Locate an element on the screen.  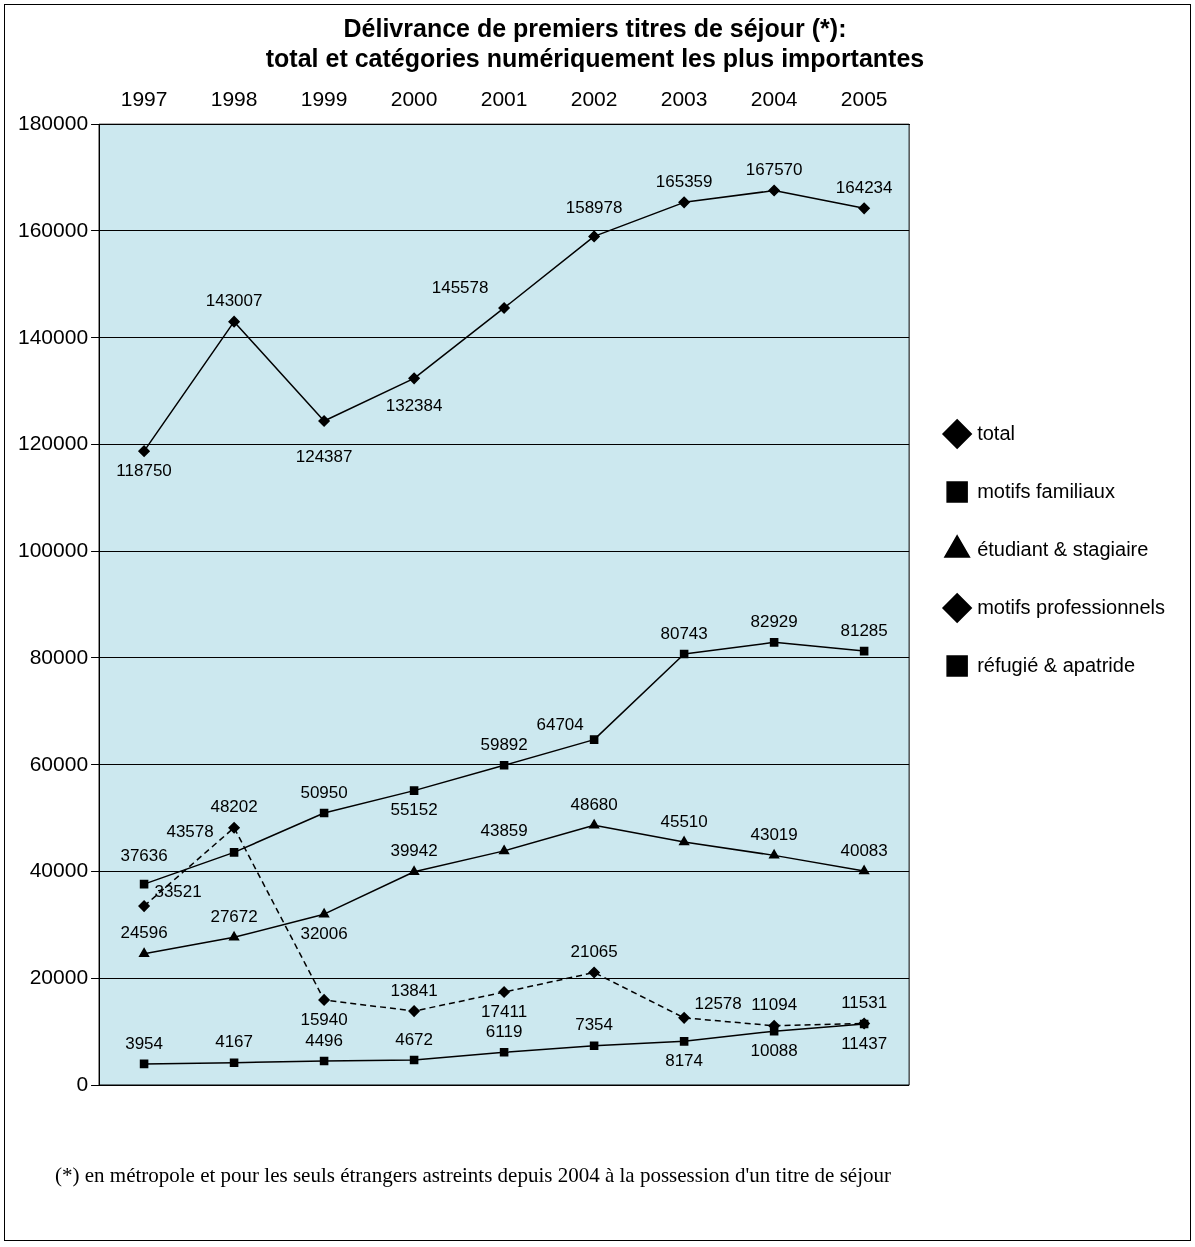
y-tick-label: 180000 is located at coordinates (53, 122).